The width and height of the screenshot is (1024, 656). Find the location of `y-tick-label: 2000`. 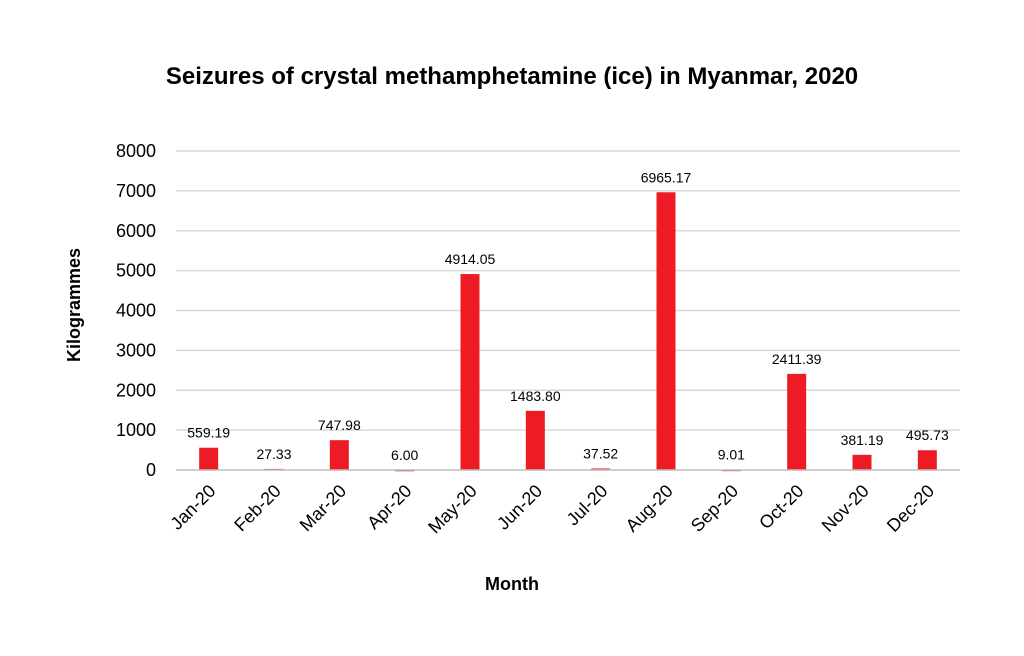

y-tick-label: 2000 is located at coordinates (136, 390).